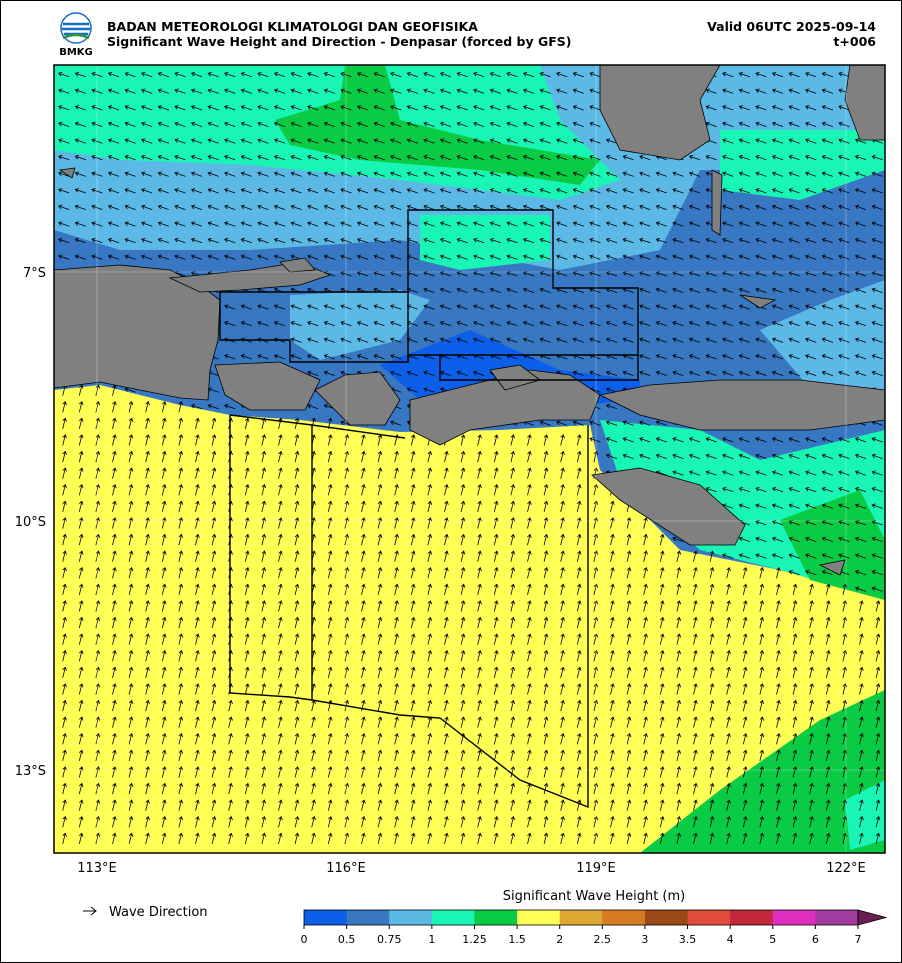 The image size is (902, 963). I want to click on colorbar-tick-label: 7, so click(858, 939).